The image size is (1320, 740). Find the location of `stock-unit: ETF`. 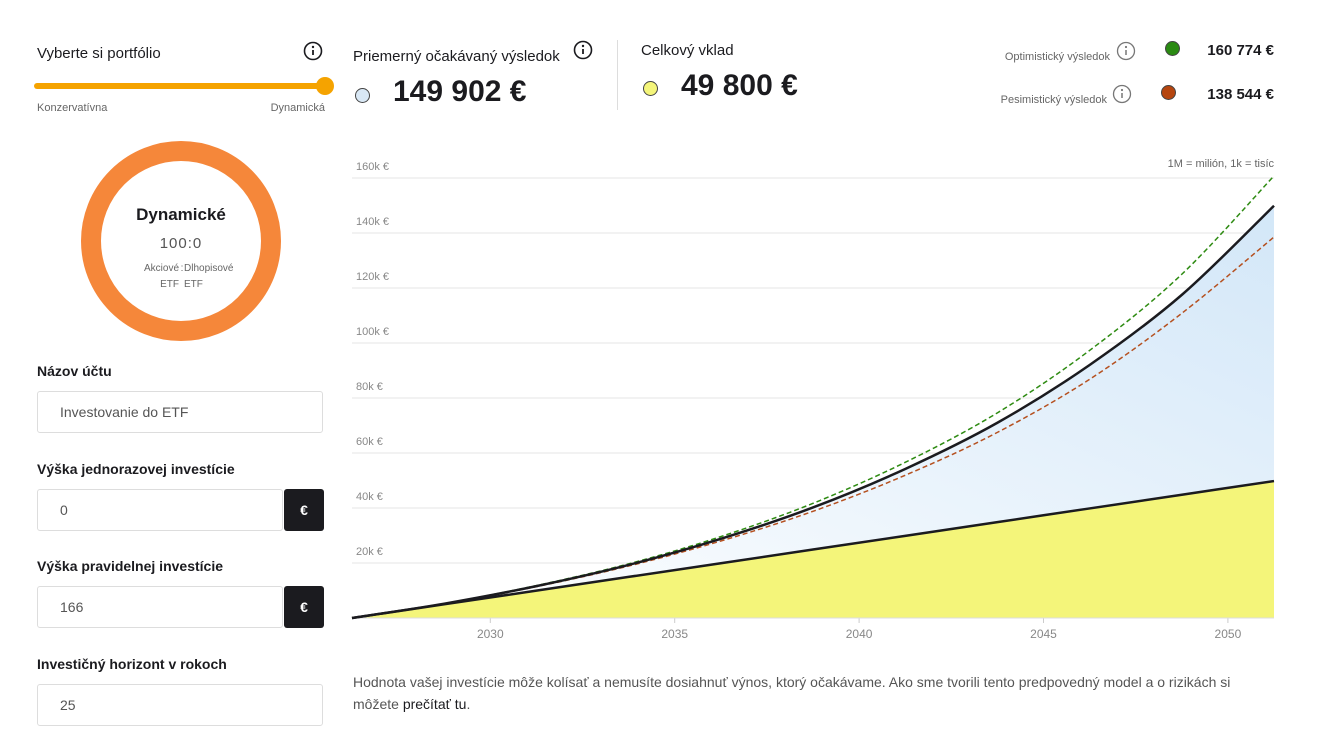

stock-unit: ETF is located at coordinates (169, 284).